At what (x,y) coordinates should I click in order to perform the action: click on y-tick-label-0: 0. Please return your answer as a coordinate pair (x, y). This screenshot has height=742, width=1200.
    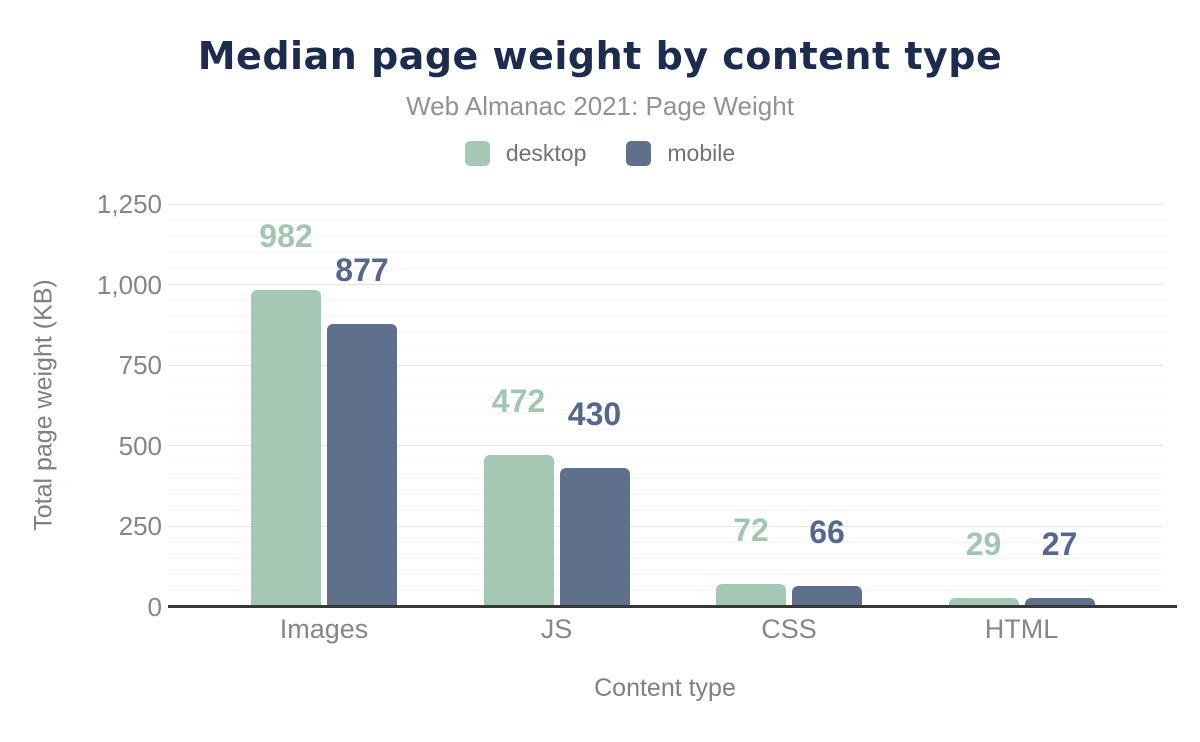
    Looking at the image, I should click on (154, 607).